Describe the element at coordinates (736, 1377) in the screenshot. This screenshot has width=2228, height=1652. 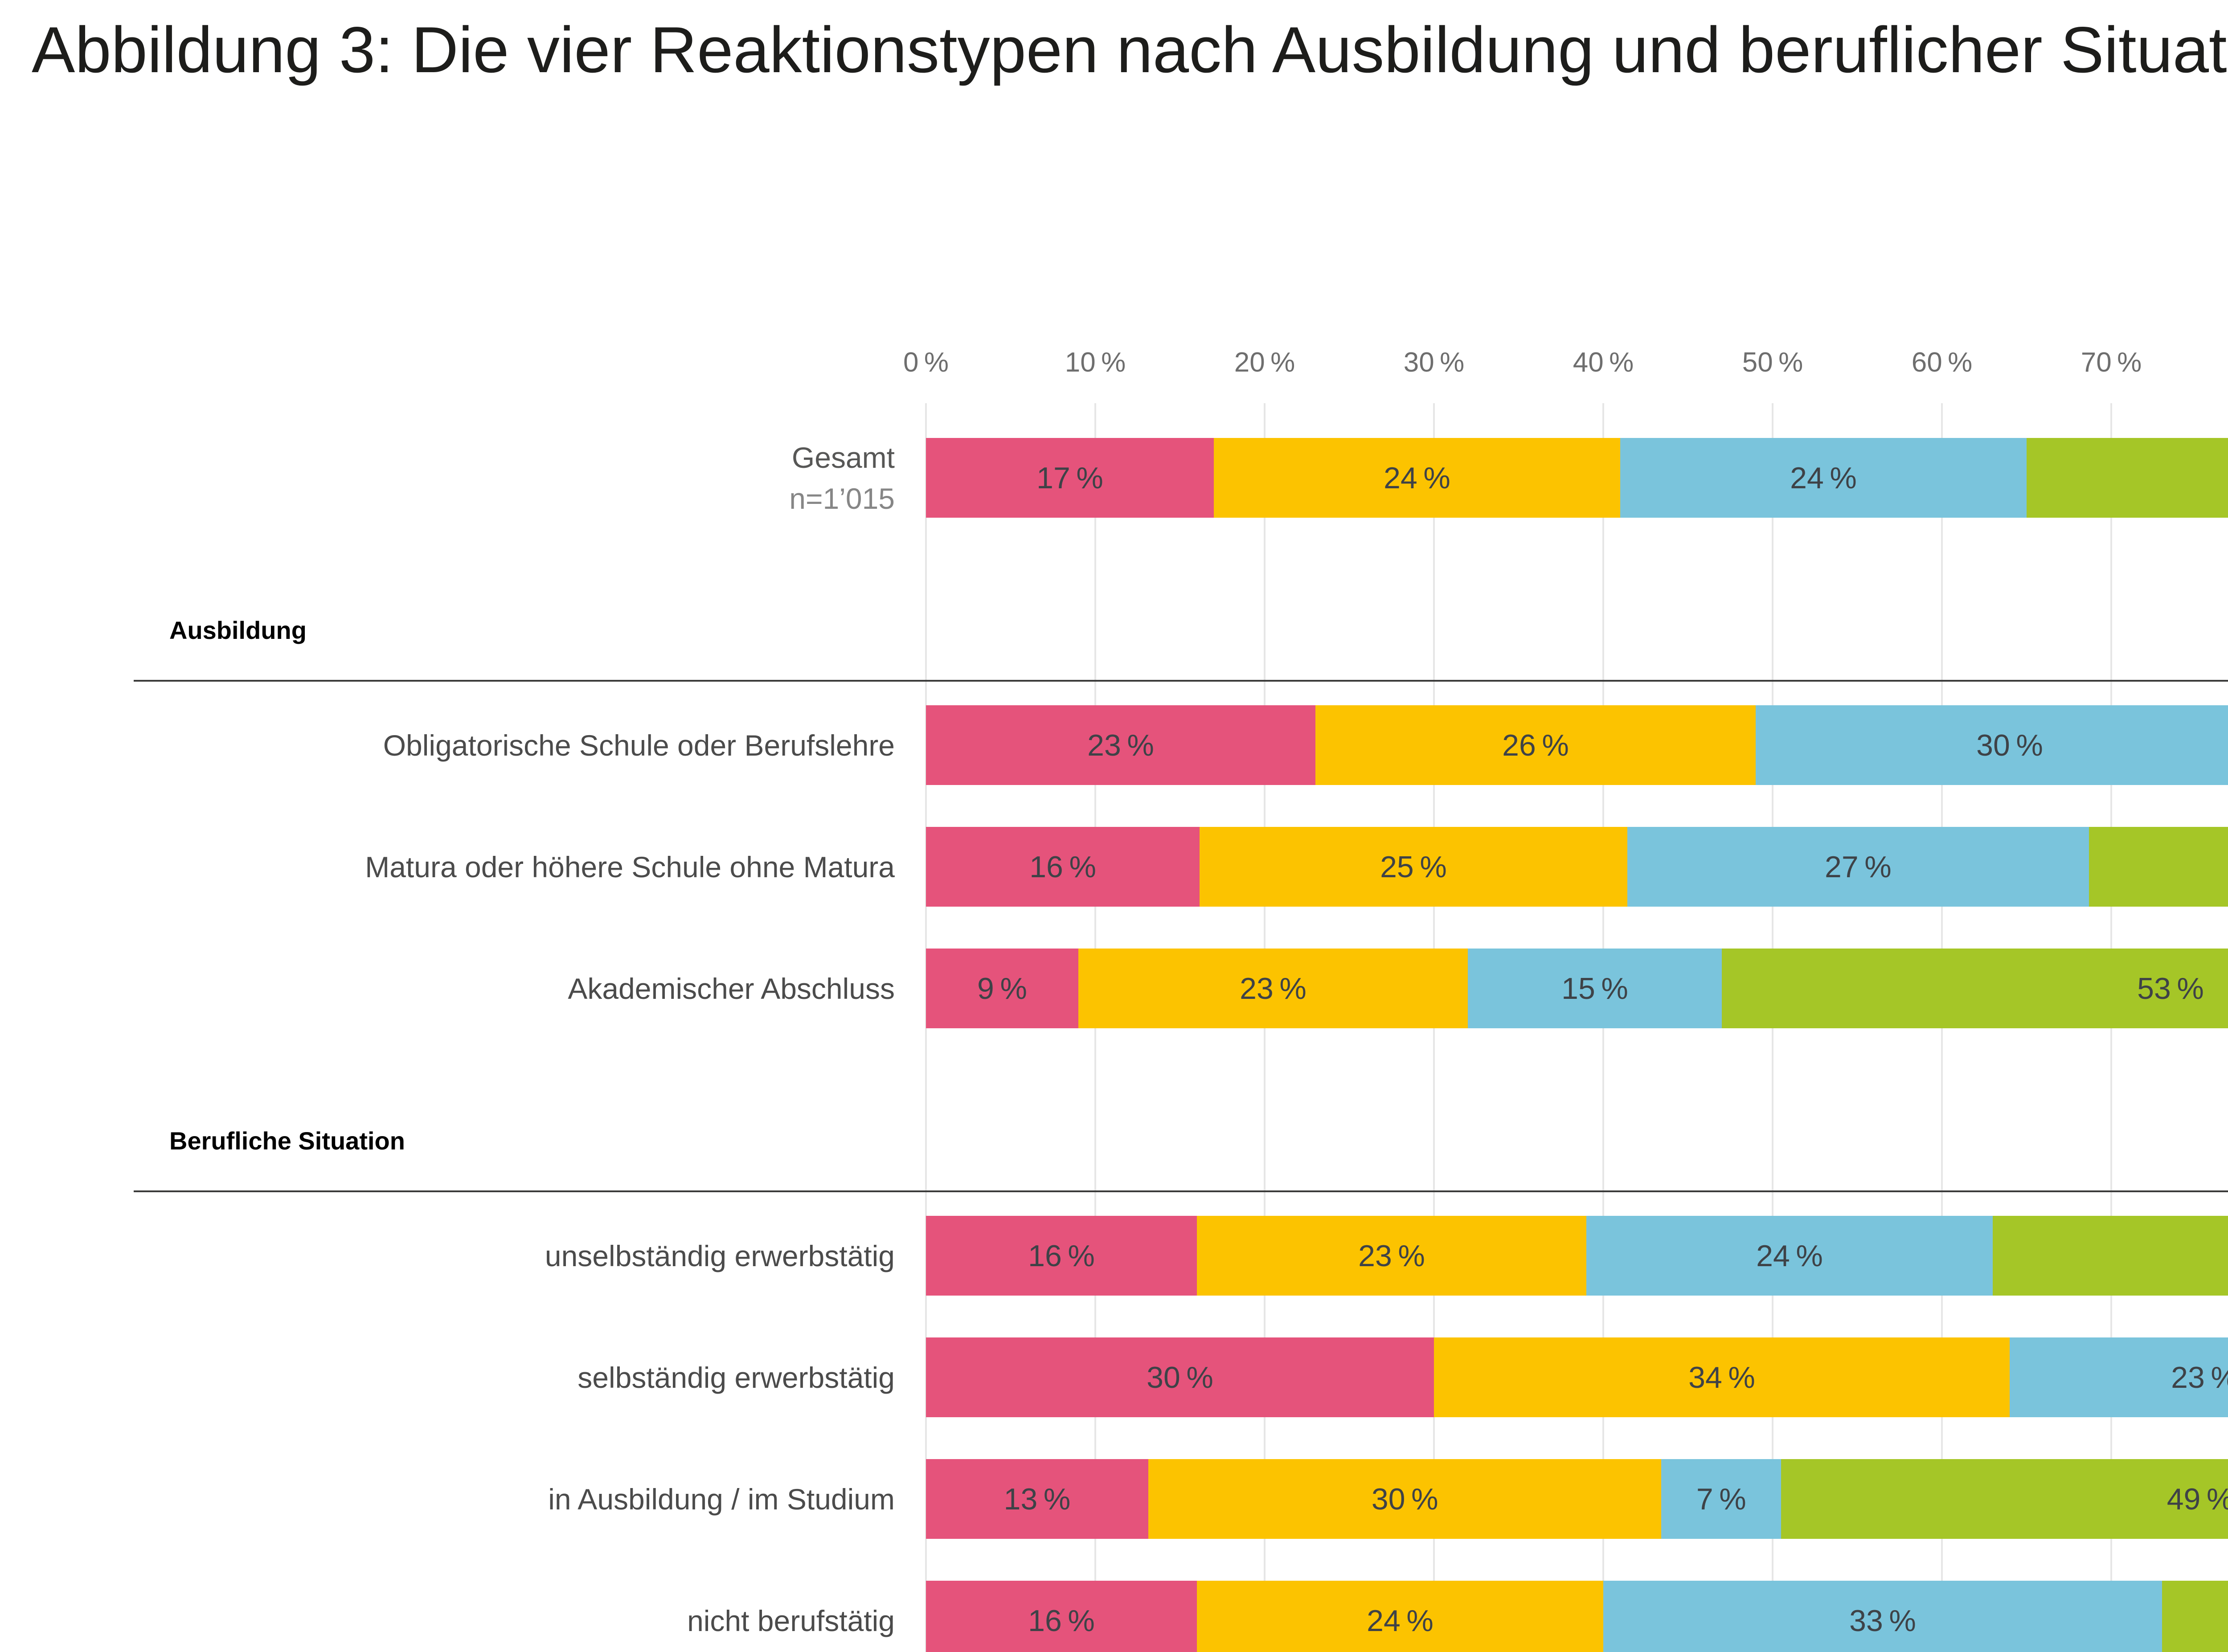
I see `row-label: selbständig erwerbstätig` at that location.